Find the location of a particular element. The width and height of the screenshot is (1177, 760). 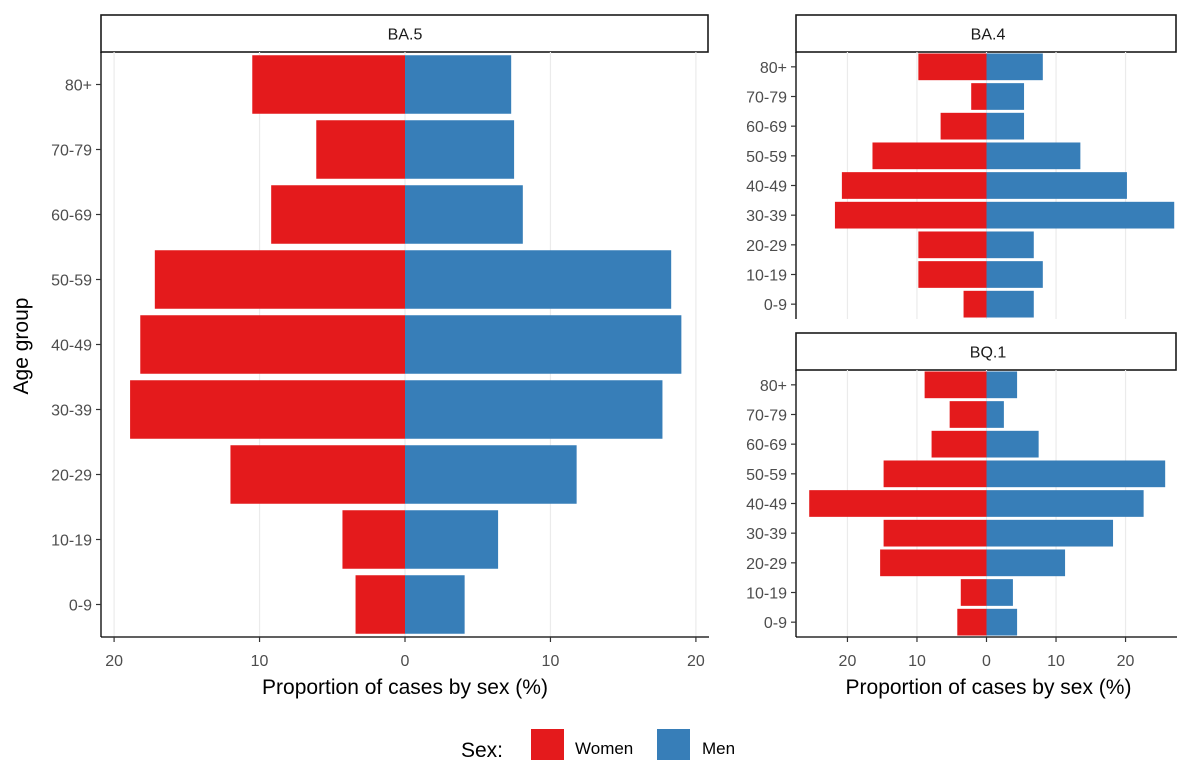

panel-title: BQ.1 is located at coordinates (988, 353).